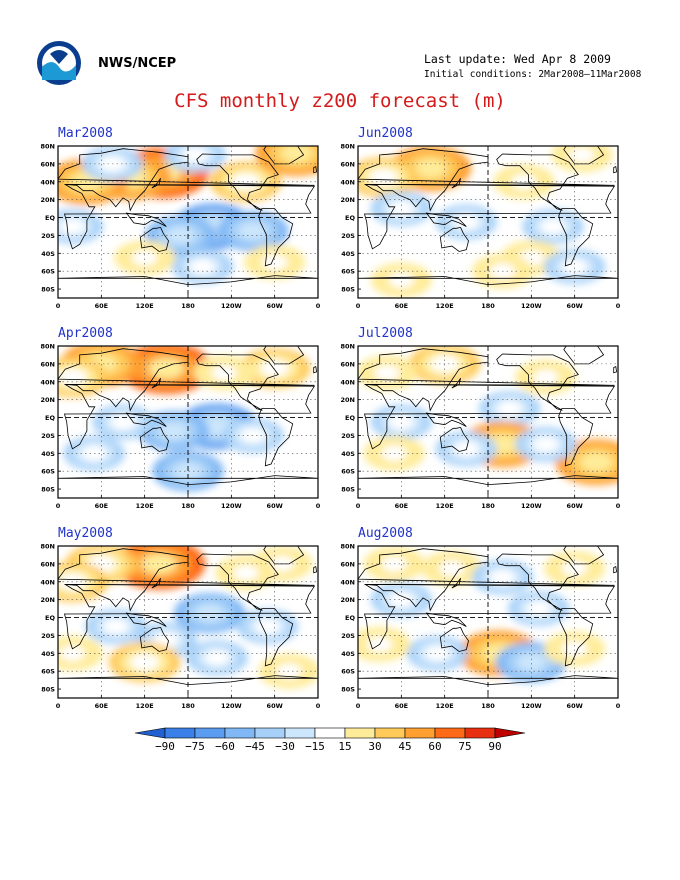 This screenshot has height=880, width=680. What do you see at coordinates (404, 746) in the screenshot?
I see `colorbar-label: 45` at bounding box center [404, 746].